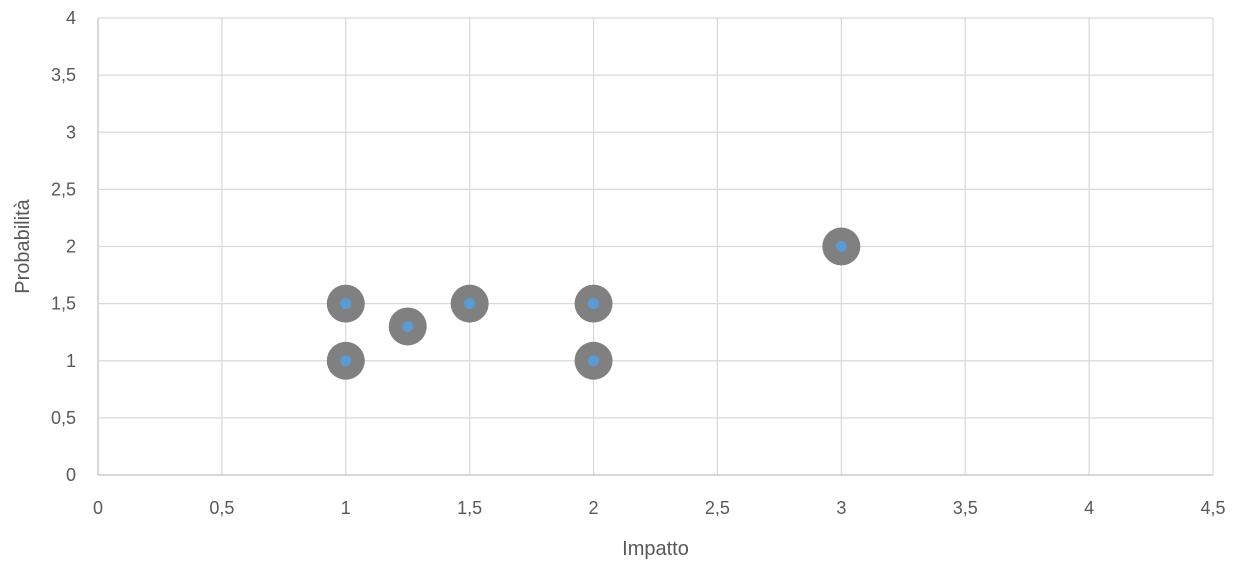  I want to click on x-tick-label: 1, so click(346, 508).